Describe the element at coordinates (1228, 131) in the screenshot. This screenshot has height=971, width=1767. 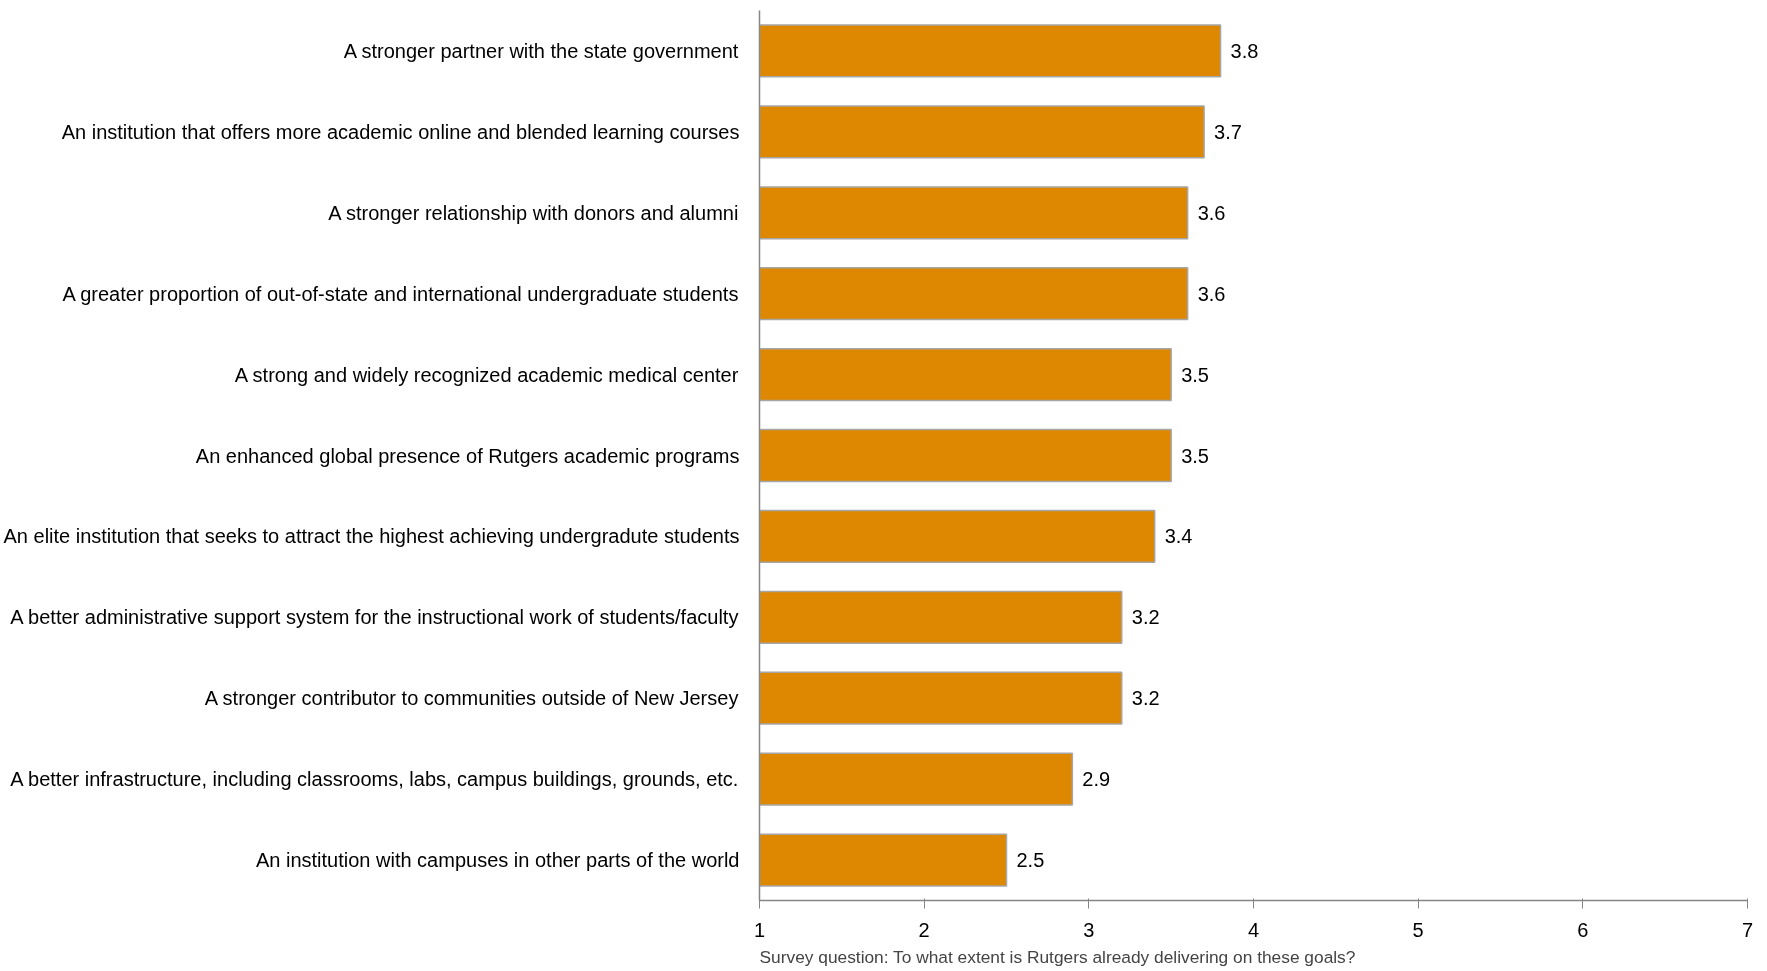
I see `data-label: 3.7` at that location.